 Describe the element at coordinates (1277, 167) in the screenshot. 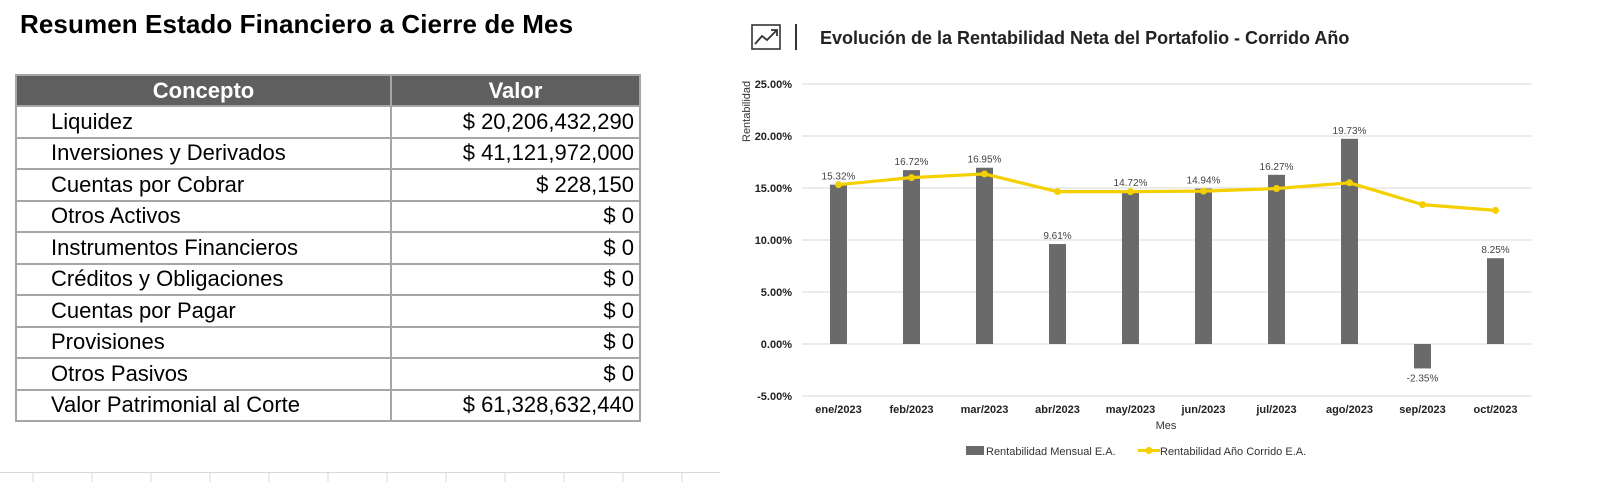

I see `bar-data-label: 16.27%` at that location.